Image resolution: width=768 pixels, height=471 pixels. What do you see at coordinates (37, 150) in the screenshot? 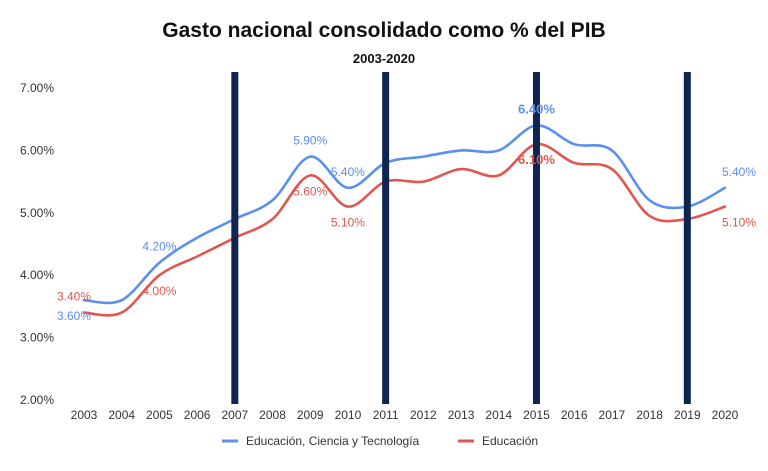
I see `y-tick-label: 6.00%` at bounding box center [37, 150].